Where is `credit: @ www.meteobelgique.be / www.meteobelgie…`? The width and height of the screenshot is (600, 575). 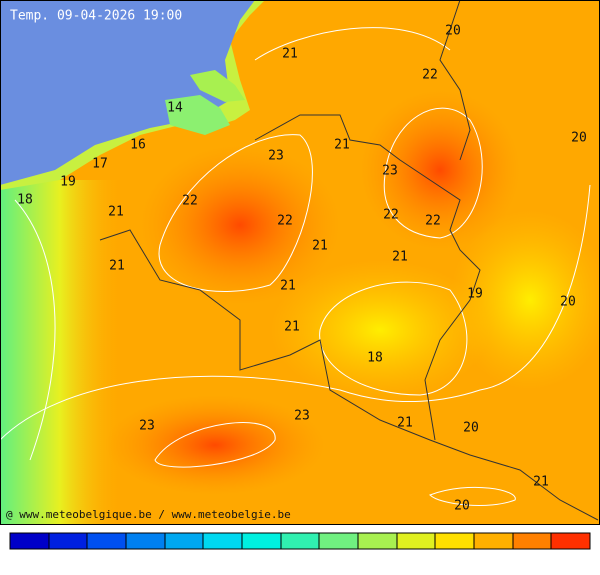
credit: @ www.meteobelgique.be / www.meteobelgie… is located at coordinates (148, 514).